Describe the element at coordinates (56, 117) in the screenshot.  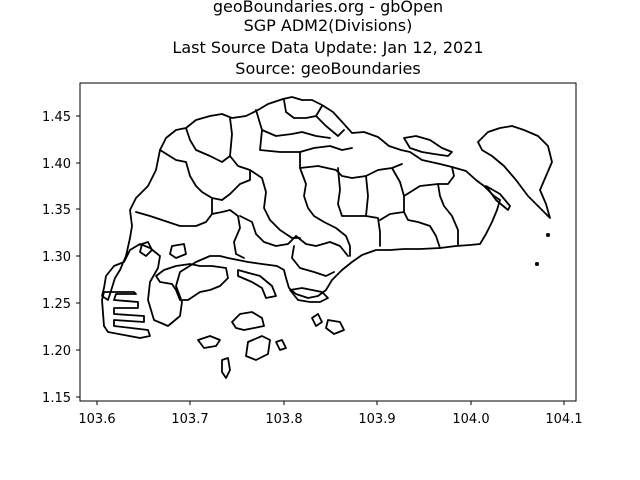
I see `y-tick-label: 1.45` at that location.